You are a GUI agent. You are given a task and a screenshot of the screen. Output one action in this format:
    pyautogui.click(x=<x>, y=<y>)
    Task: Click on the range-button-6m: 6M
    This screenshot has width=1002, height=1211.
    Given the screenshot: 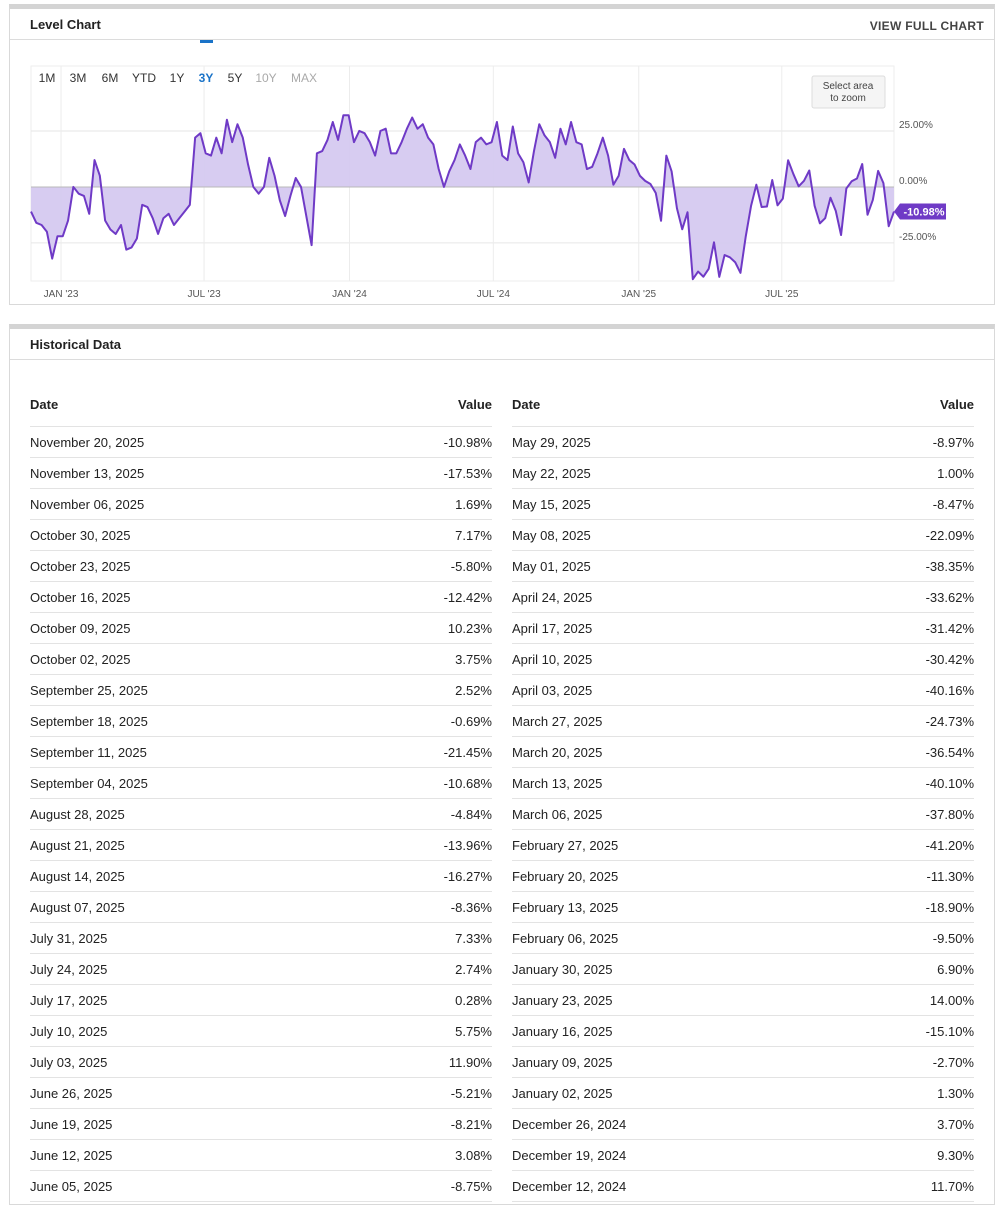 What is the action you would take?
    pyautogui.click(x=110, y=78)
    